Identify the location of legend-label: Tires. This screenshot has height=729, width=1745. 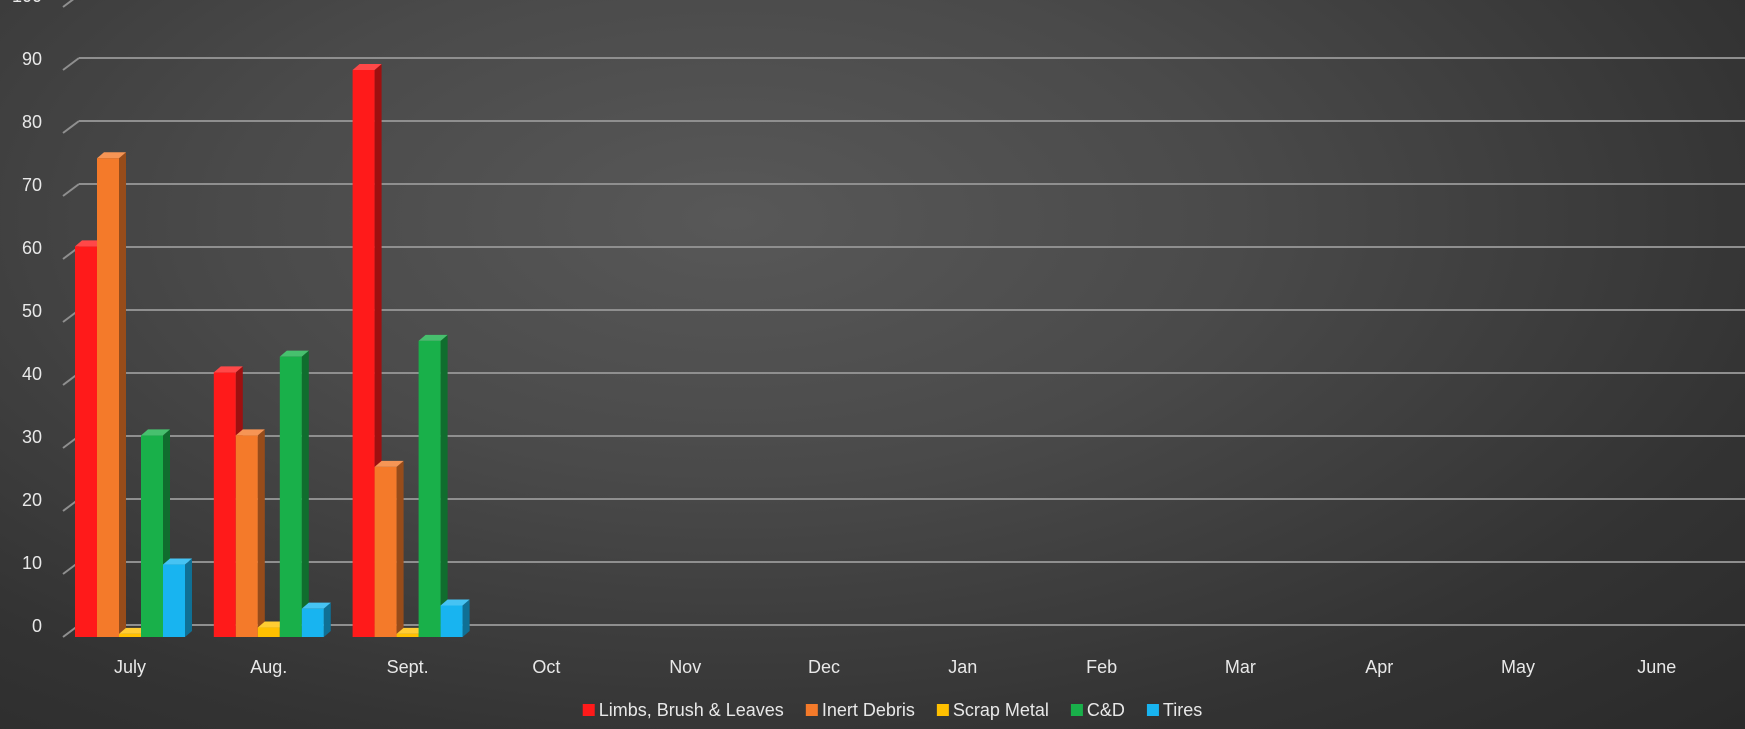
(1182, 710).